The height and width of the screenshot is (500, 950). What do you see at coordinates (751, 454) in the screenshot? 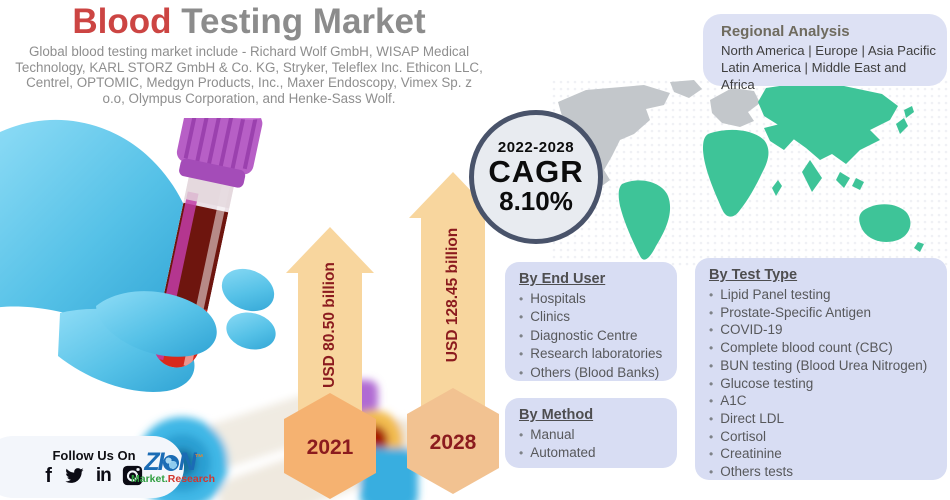
I see `list-item-label: Creatinine` at bounding box center [751, 454].